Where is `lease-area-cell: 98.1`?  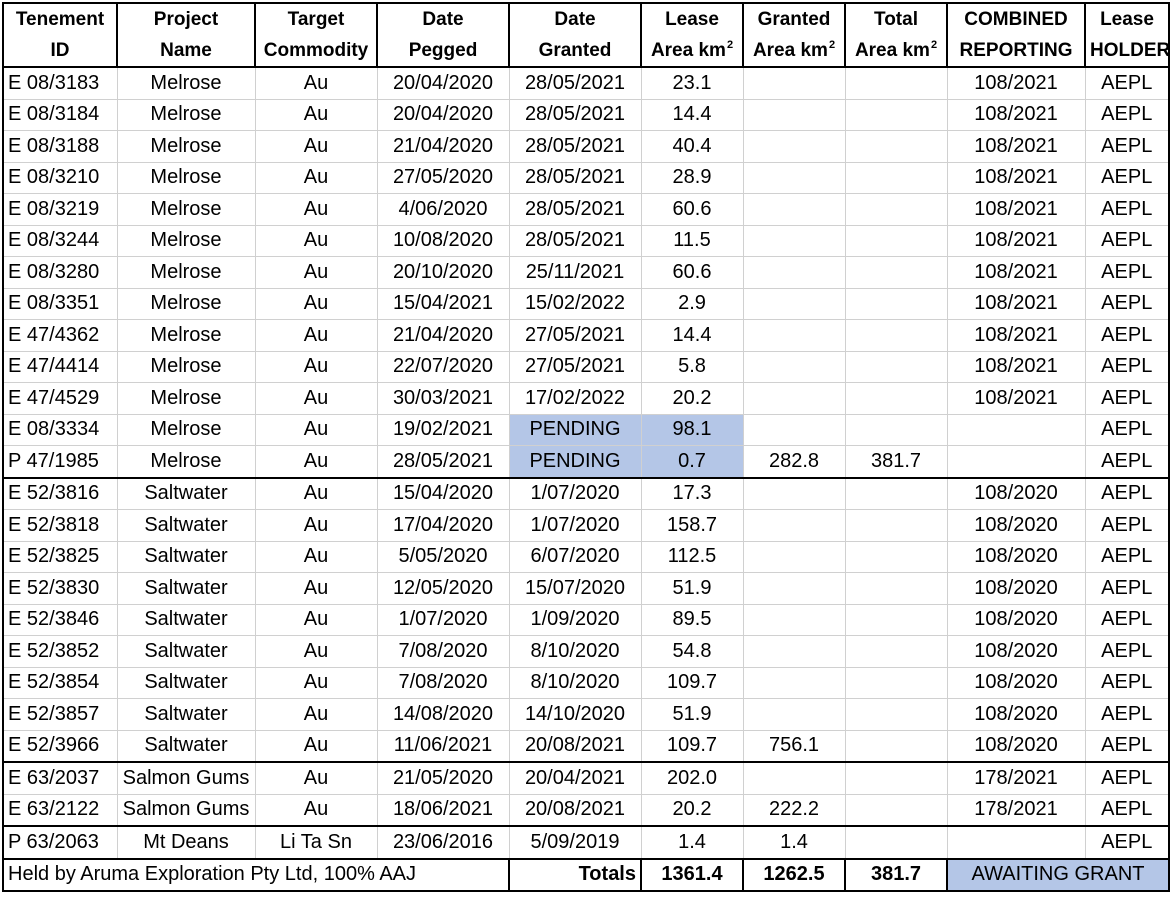 lease-area-cell: 98.1 is located at coordinates (692, 429).